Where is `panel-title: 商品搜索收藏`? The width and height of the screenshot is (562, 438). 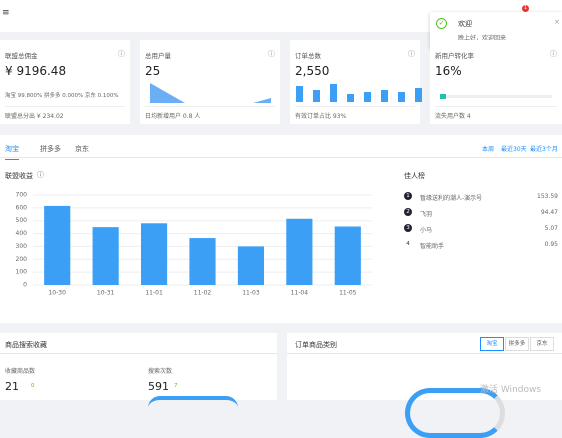
panel-title: 商品搜索收藏 is located at coordinates (26, 345).